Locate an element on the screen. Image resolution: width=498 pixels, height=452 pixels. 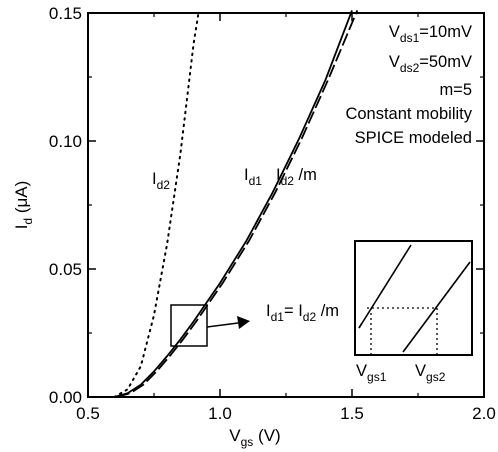
zoom-arrow-head is located at coordinates (243, 322).